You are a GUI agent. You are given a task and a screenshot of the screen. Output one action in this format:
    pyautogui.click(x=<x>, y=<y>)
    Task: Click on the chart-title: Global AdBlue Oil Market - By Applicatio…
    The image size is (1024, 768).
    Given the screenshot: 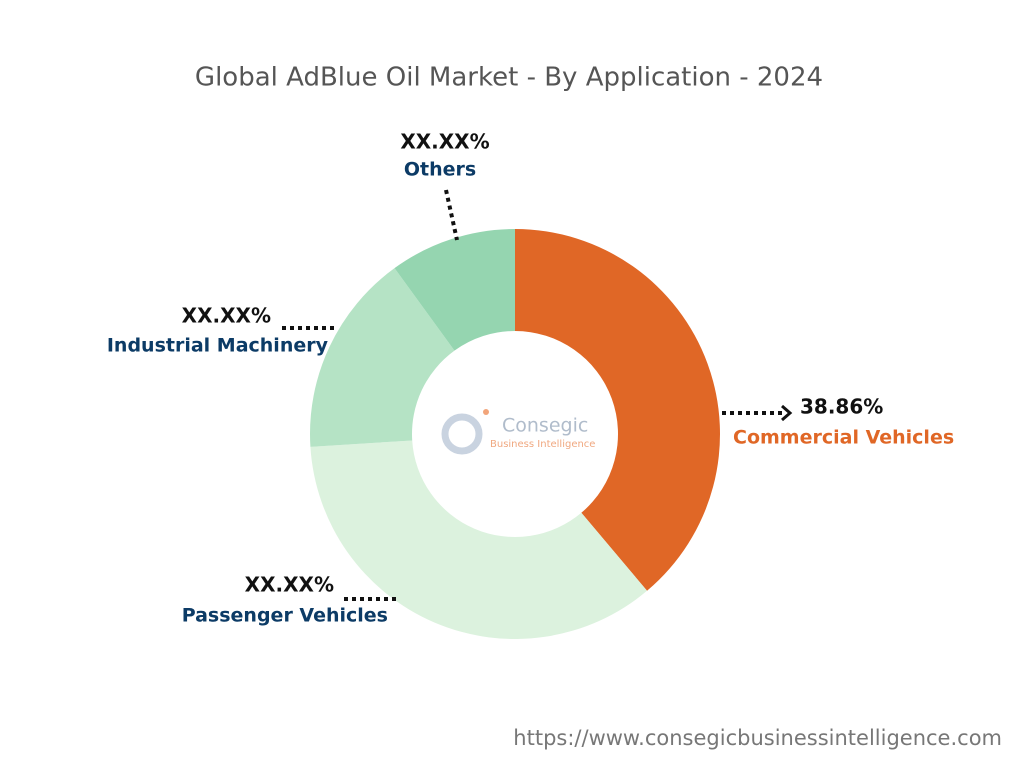 What is the action you would take?
    pyautogui.click(x=509, y=78)
    